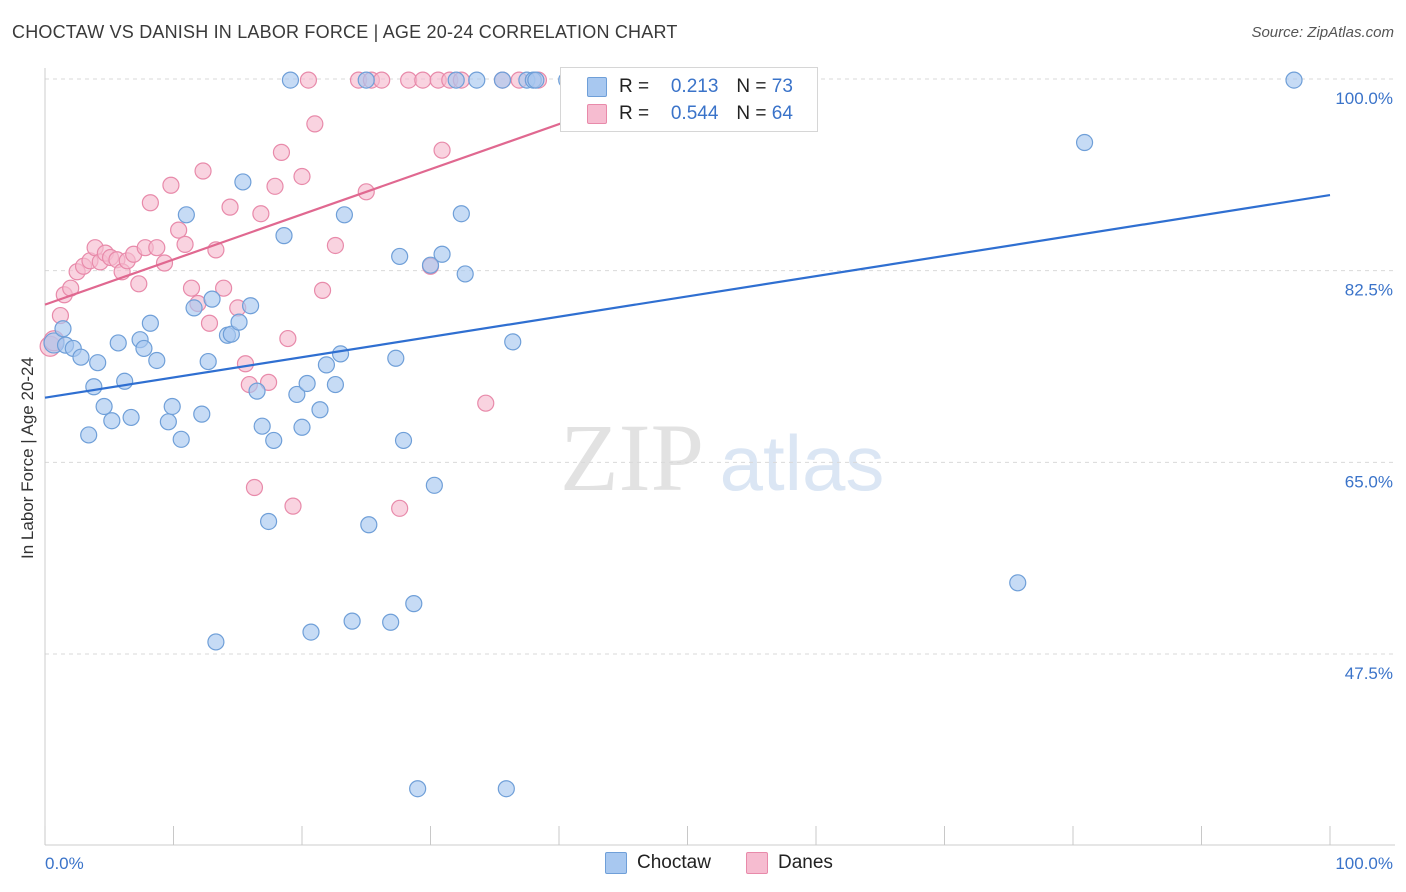  What do you see at coordinates (694, 113) in the screenshot?
I see `danes-r-value: 0.544` at bounding box center [694, 113].